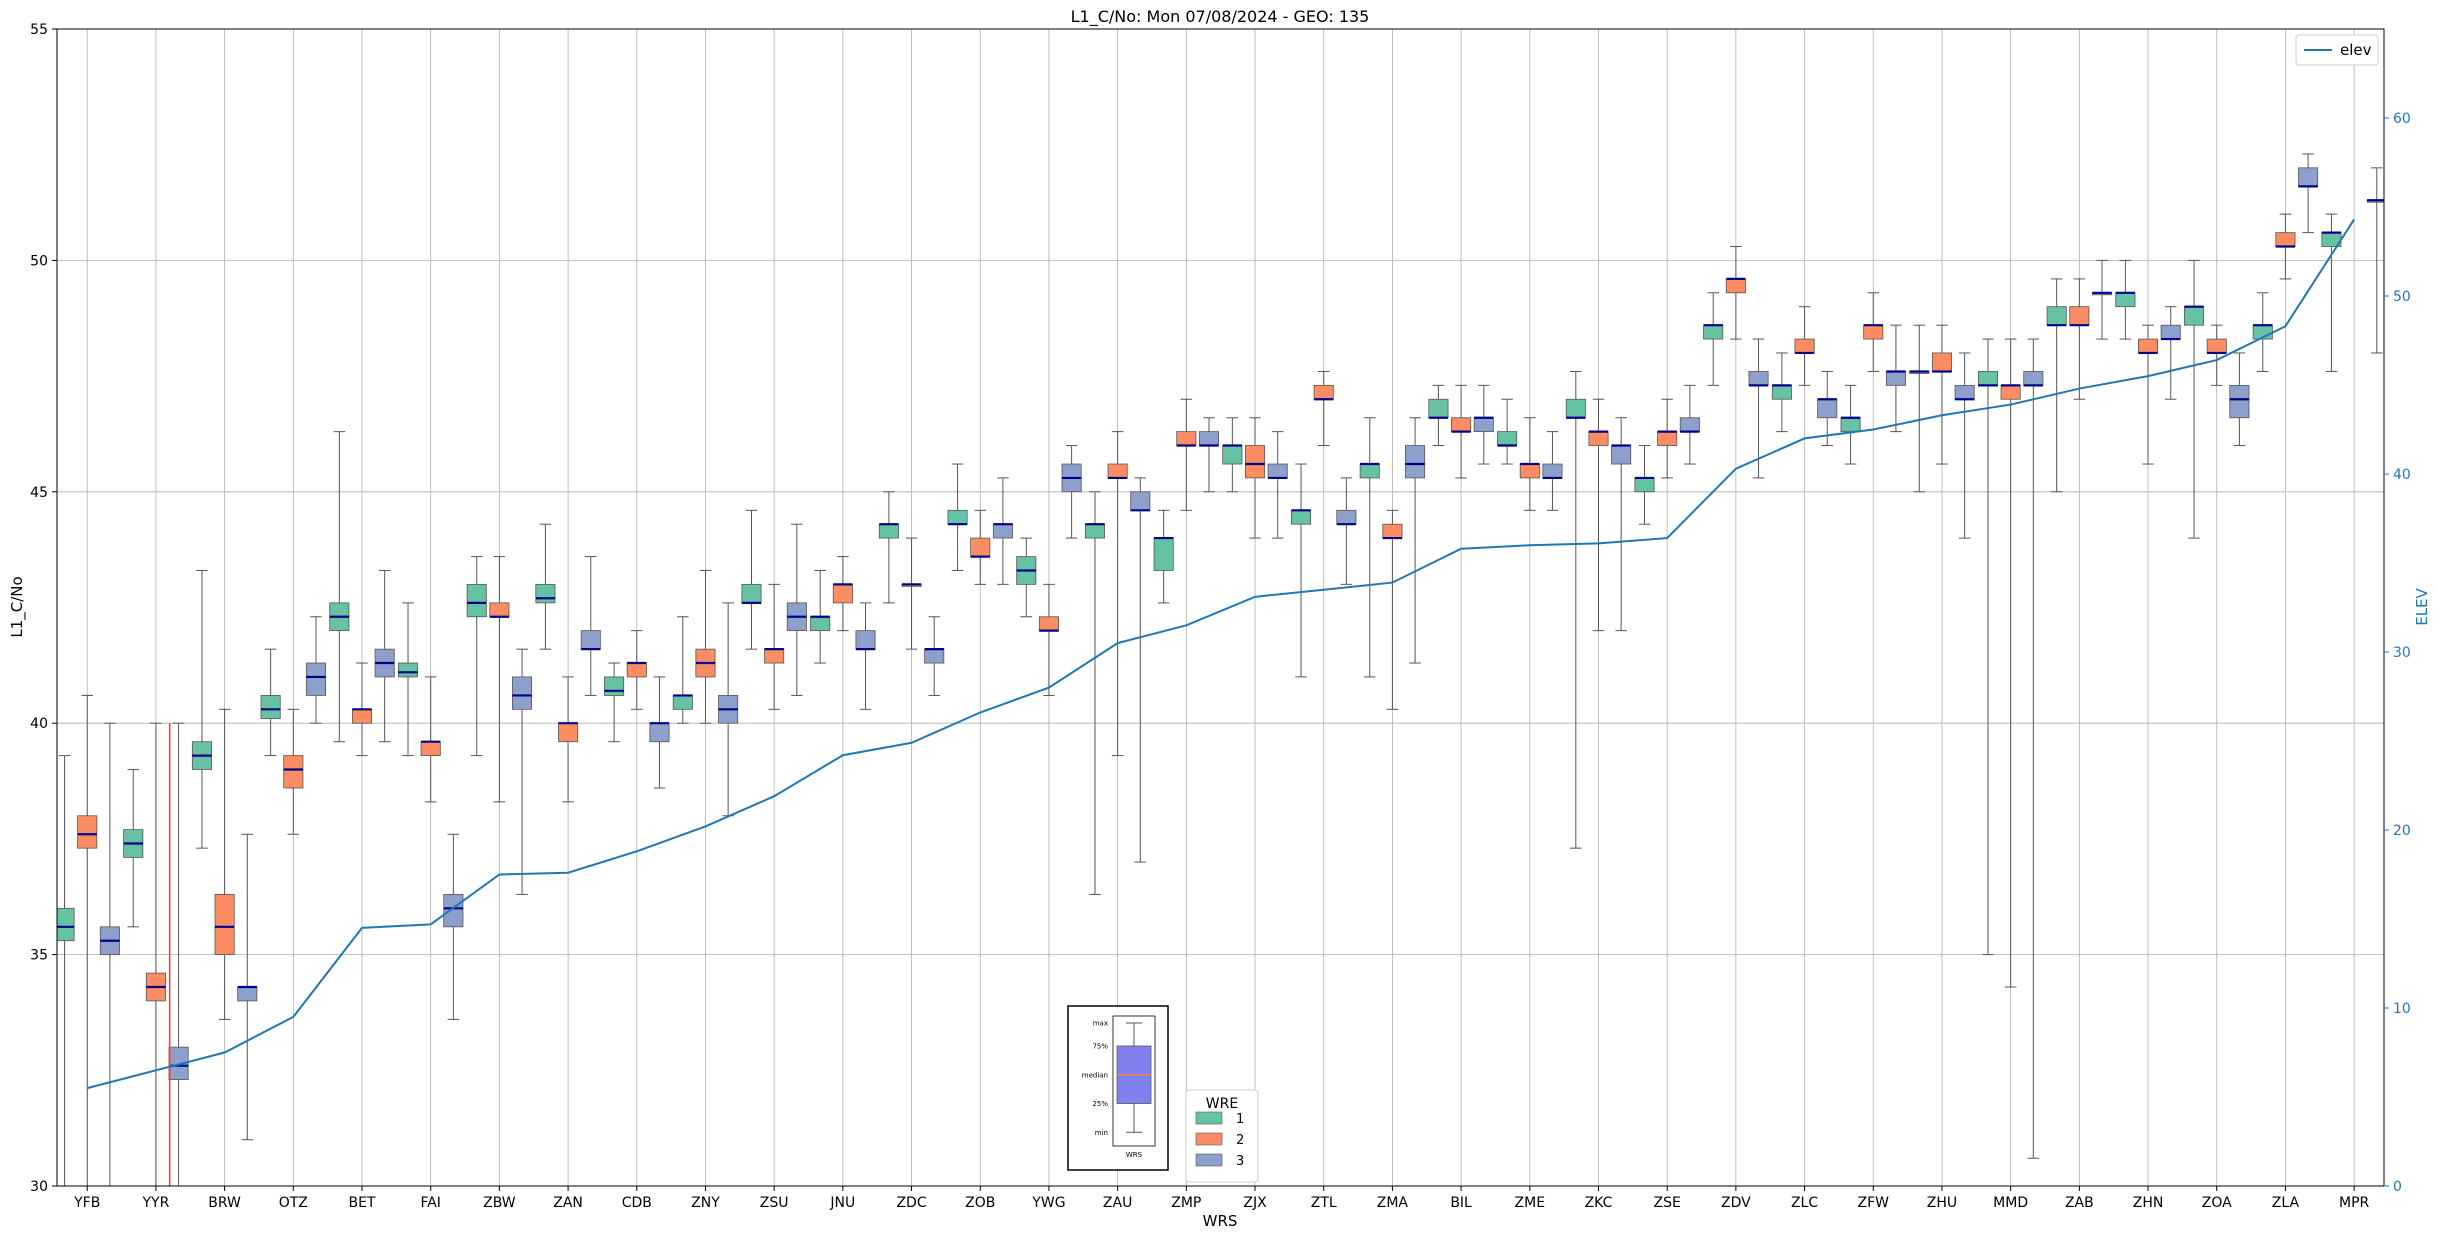 This screenshot has width=2439, height=1238. What do you see at coordinates (339, 587) in the screenshot?
I see `box-wre1-bet` at bounding box center [339, 587].